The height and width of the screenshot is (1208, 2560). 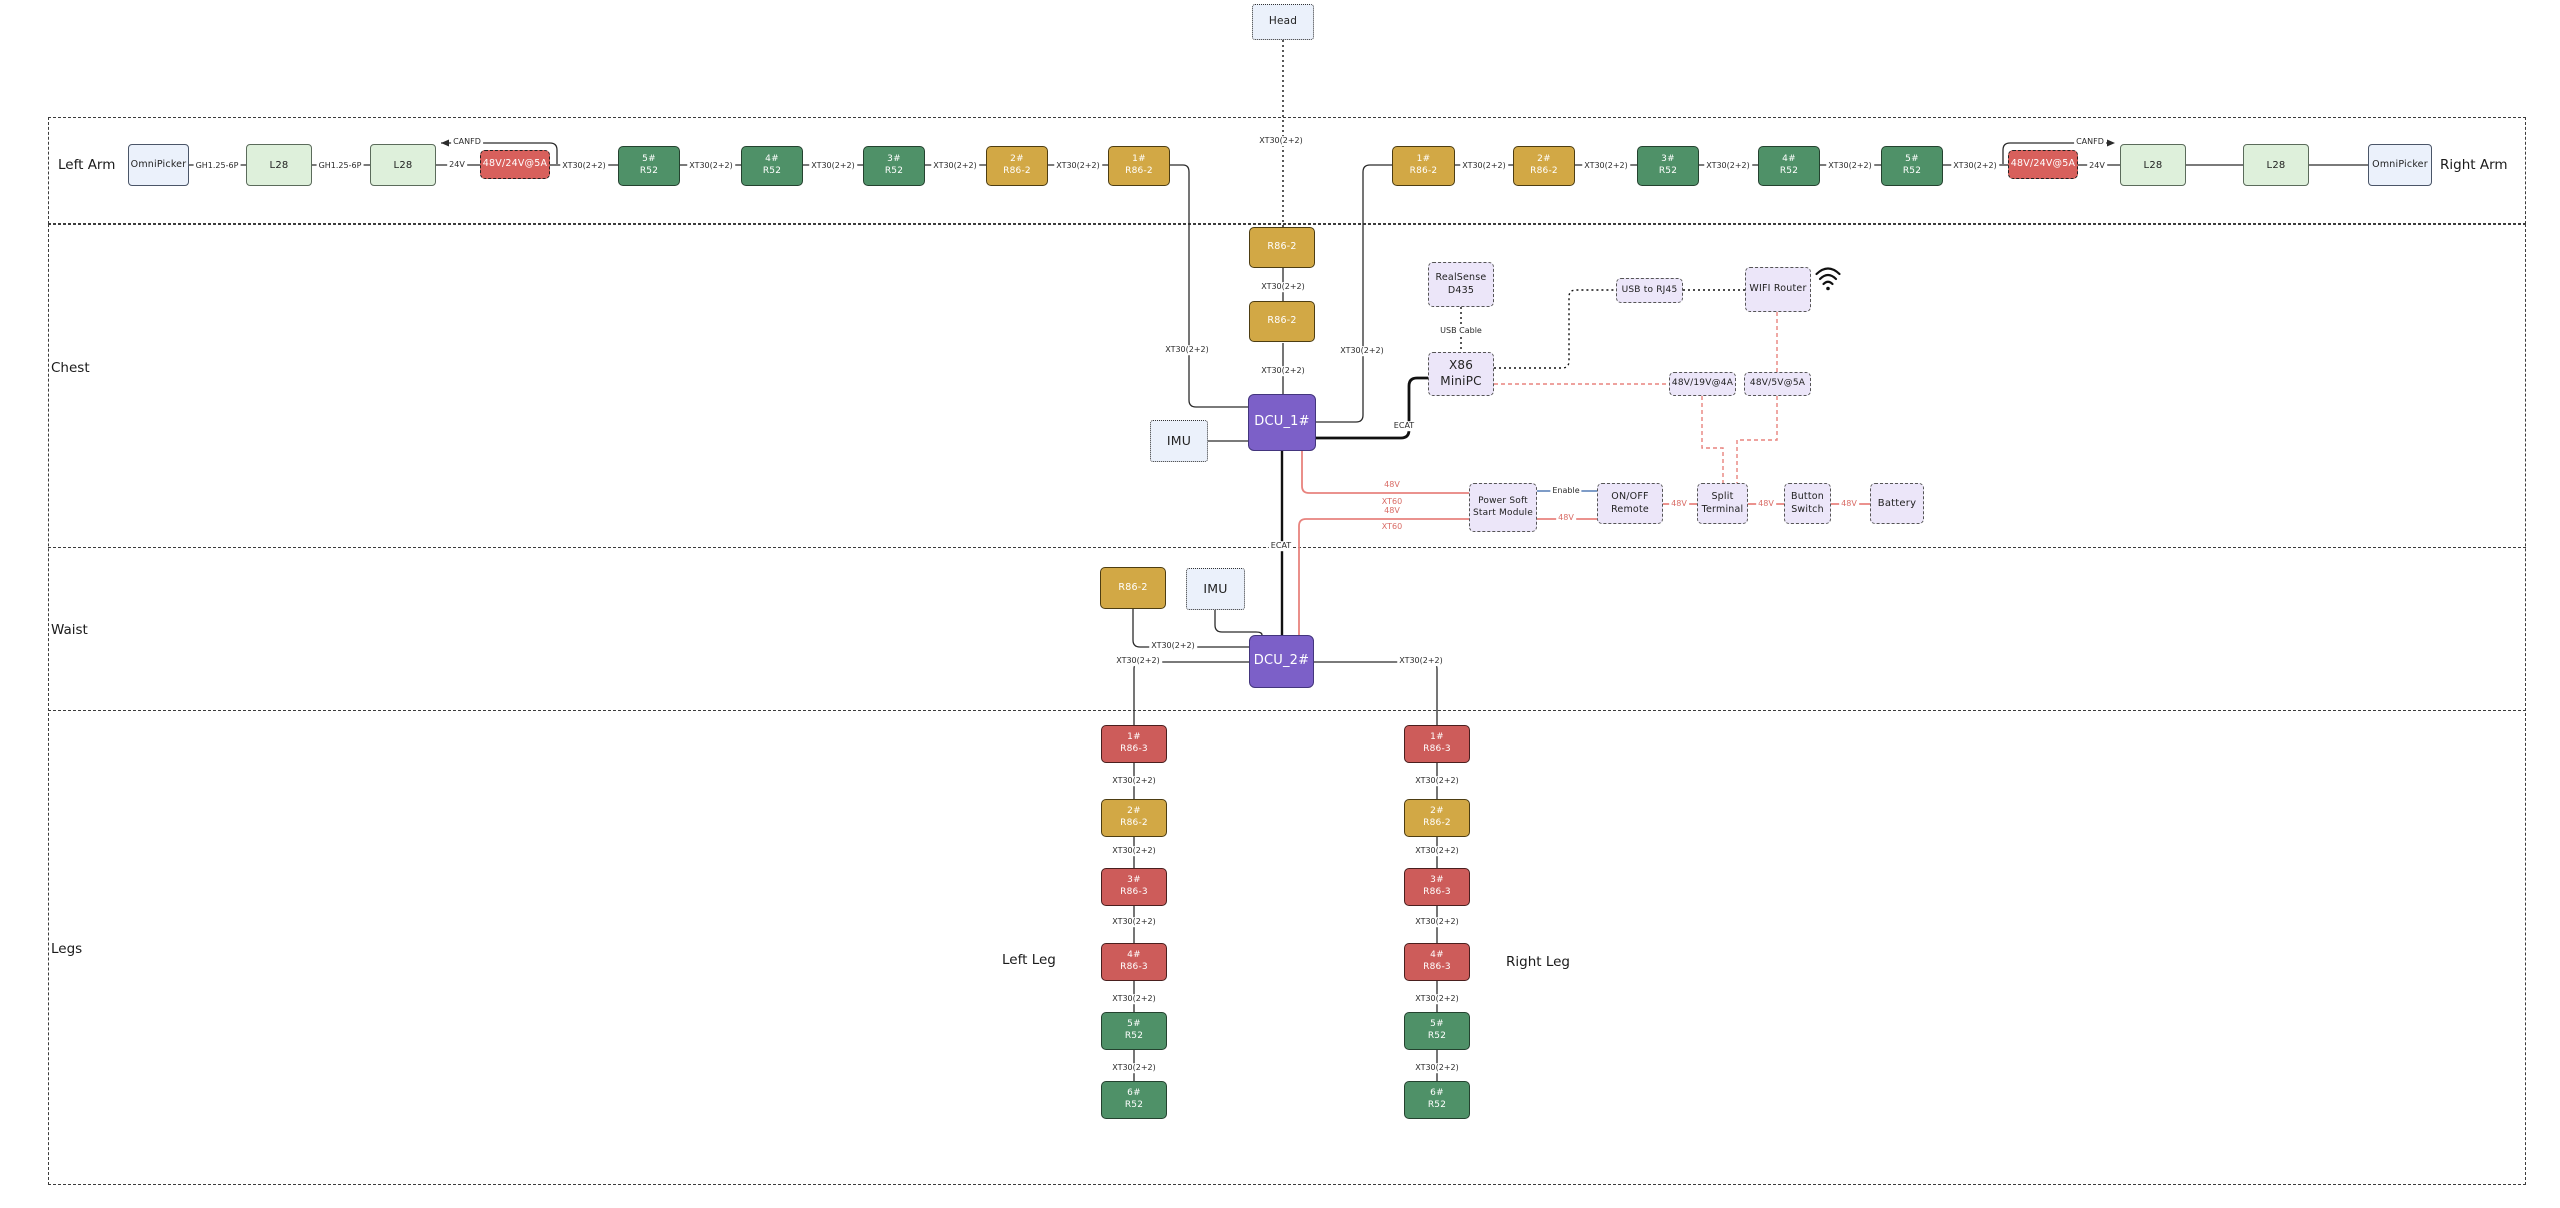 What do you see at coordinates (1649, 290) in the screenshot?
I see `node-usb-to-rj45: USB to RJ45` at bounding box center [1649, 290].